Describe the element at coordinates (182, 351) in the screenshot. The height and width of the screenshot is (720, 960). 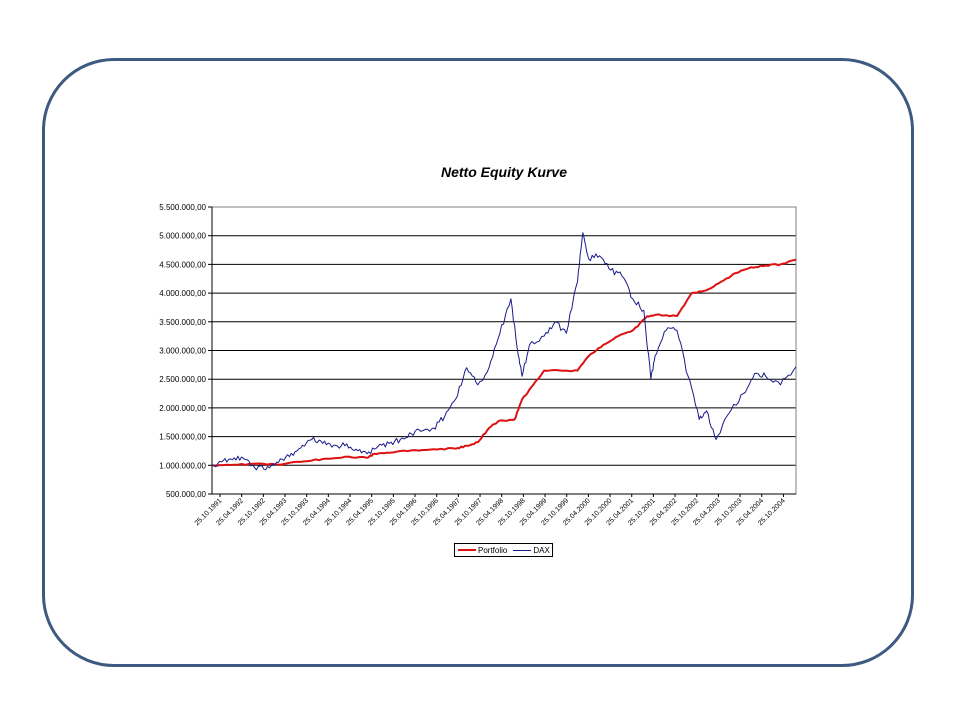
I see `y-tick-label: 3.000.000,00` at that location.